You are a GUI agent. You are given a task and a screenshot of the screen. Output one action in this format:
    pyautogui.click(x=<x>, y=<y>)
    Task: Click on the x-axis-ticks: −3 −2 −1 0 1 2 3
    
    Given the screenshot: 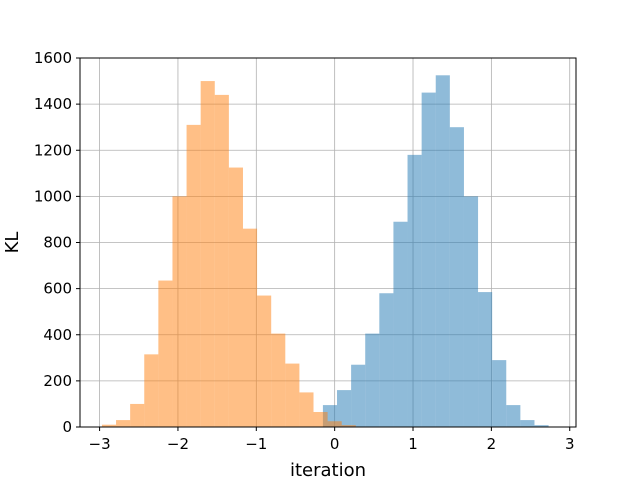 What is the action you would take?
    pyautogui.click(x=332, y=440)
    